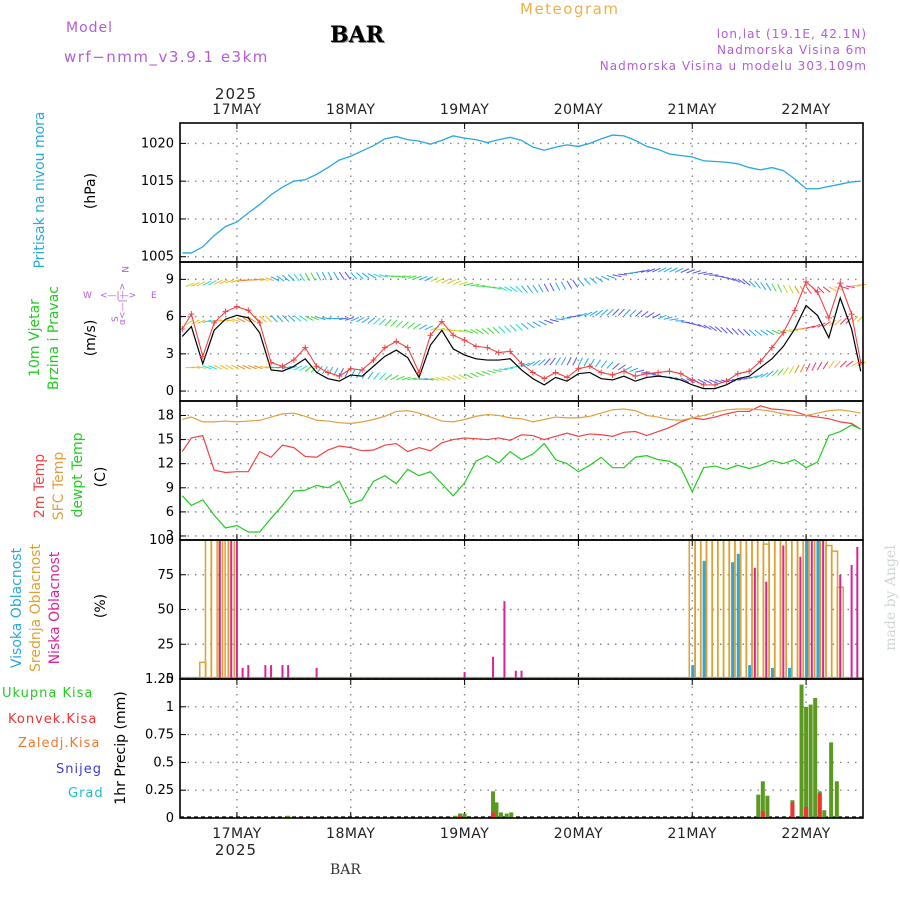 This screenshot has width=900, height=900. Describe the element at coordinates (733, 66) in the screenshot. I see `model-elevation-label: Nadmorska Visina u modelu 303.109m` at that location.